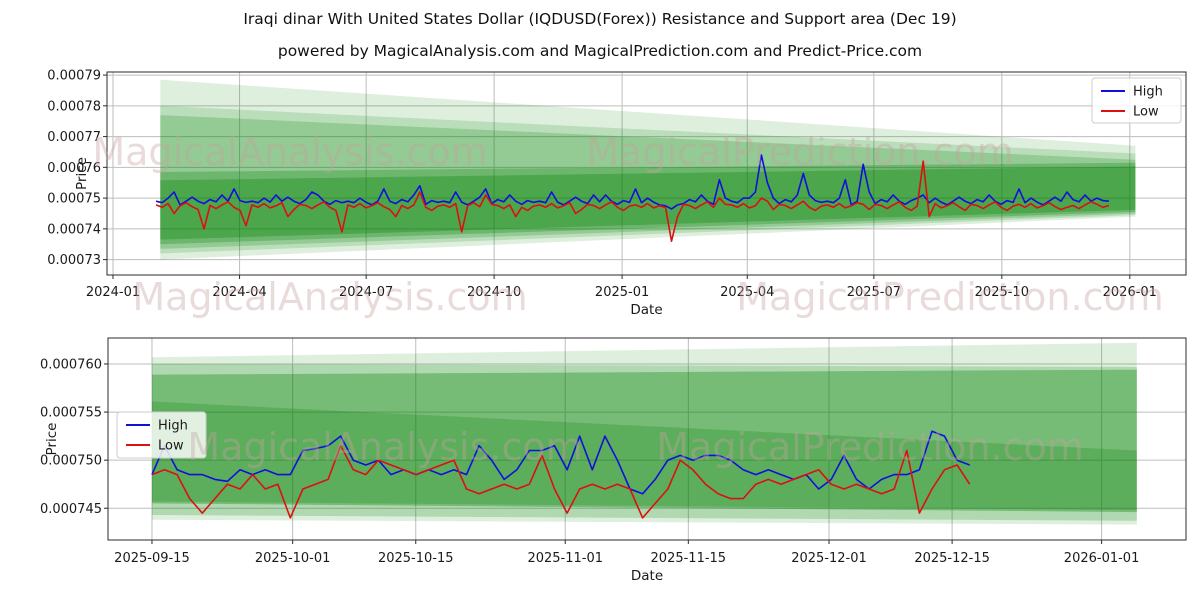  What do you see at coordinates (74, 199) in the screenshot?
I see `y-tick-label: 0.00075` at bounding box center [74, 199].